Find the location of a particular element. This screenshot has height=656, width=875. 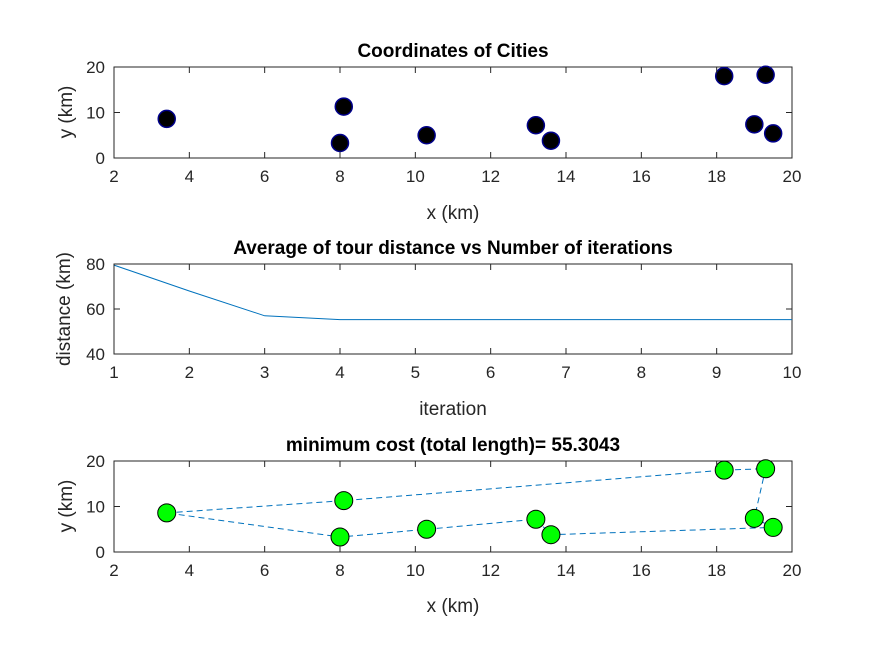

y-tick-label: 80 is located at coordinates (95, 264).